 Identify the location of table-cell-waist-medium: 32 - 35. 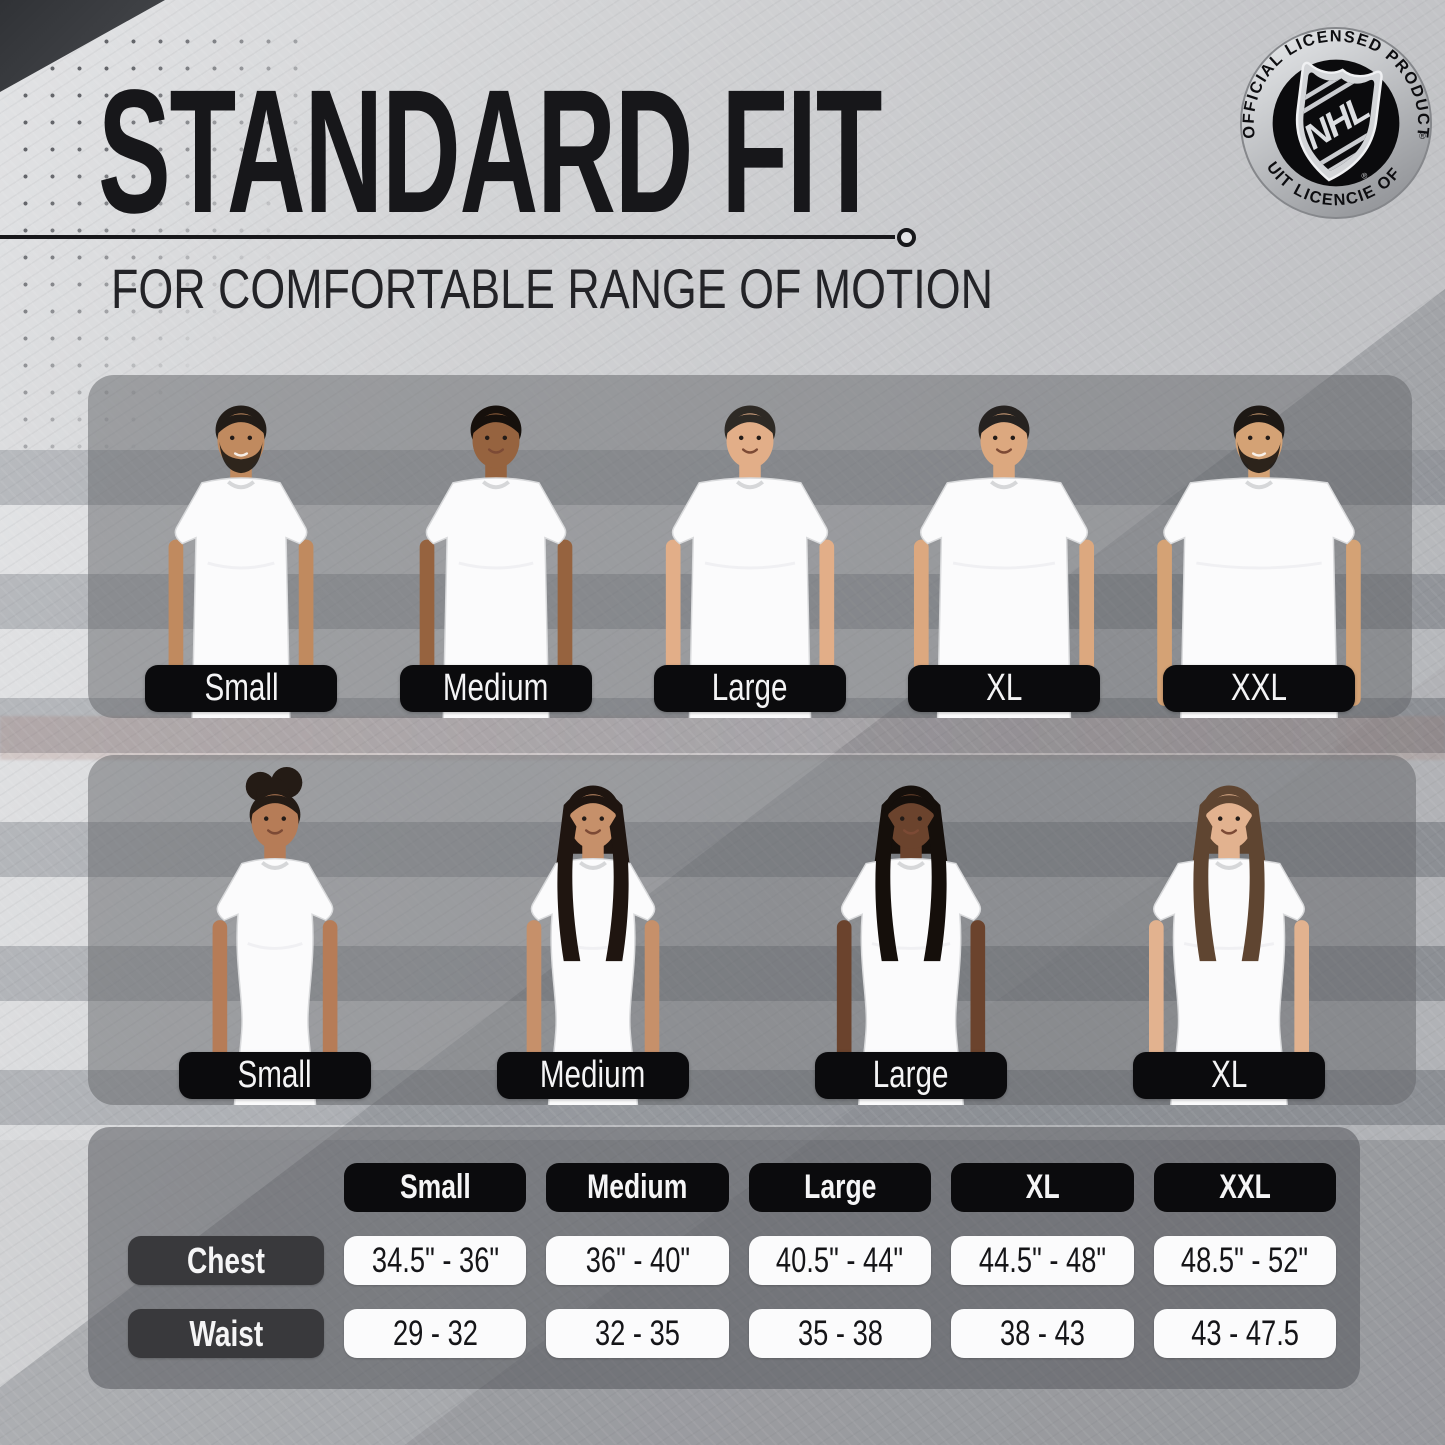
(637, 1333).